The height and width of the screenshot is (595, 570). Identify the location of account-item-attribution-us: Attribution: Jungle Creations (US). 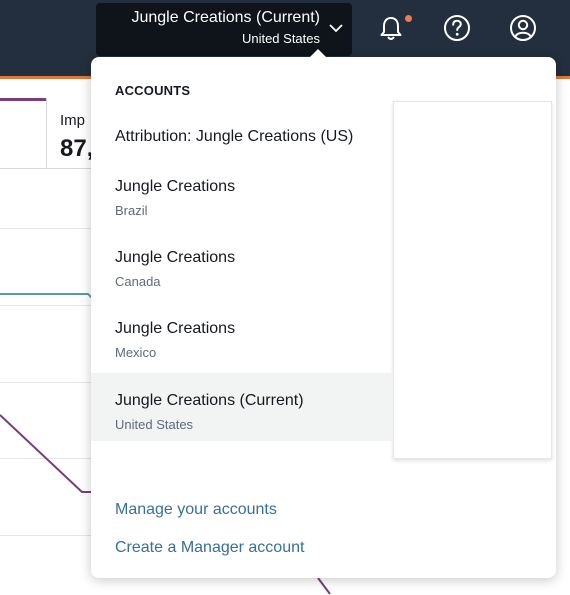
(242, 139).